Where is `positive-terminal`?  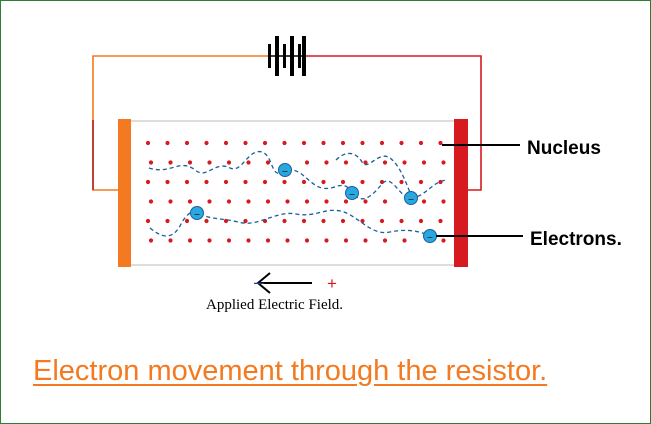 positive-terminal is located at coordinates (461, 193).